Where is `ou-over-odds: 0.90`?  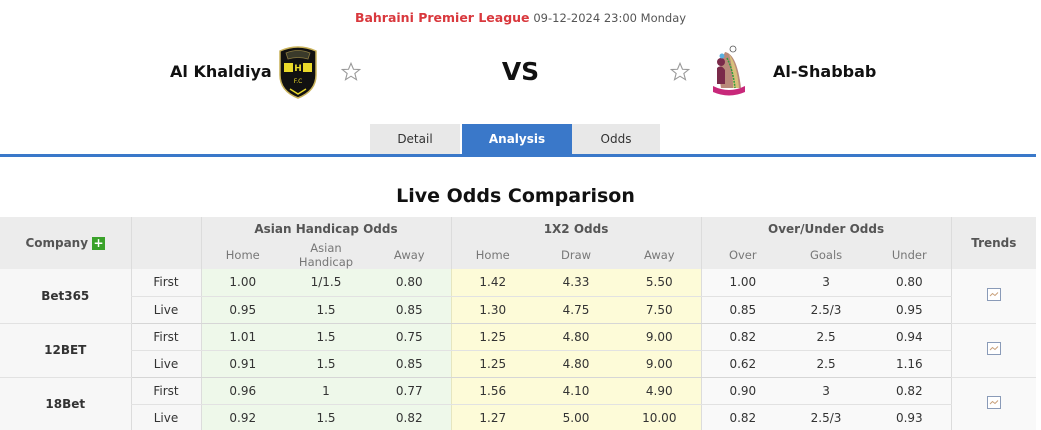
ou-over-odds: 0.90 is located at coordinates (742, 391).